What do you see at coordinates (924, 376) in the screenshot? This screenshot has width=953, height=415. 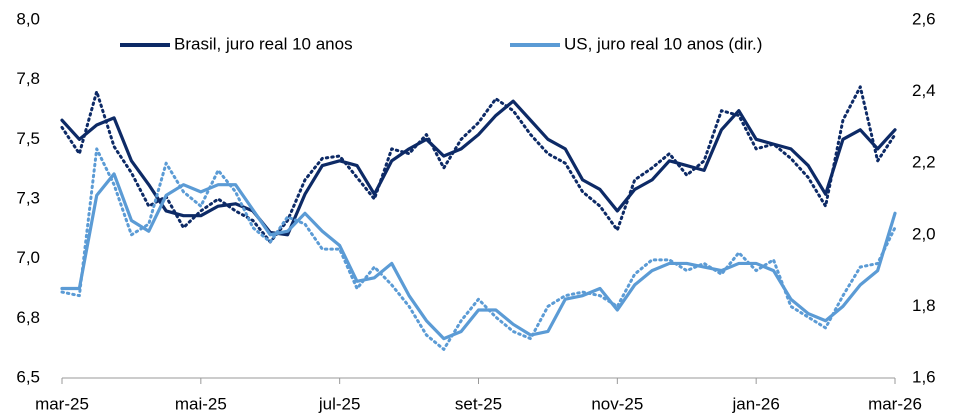 I see `y2-tick-label: 1,6` at bounding box center [924, 376].